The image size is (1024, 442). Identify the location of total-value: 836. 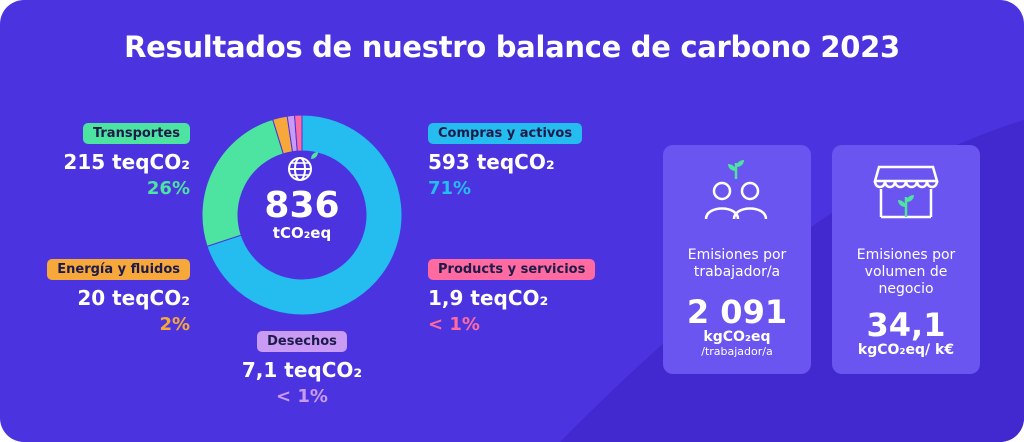
(302, 205).